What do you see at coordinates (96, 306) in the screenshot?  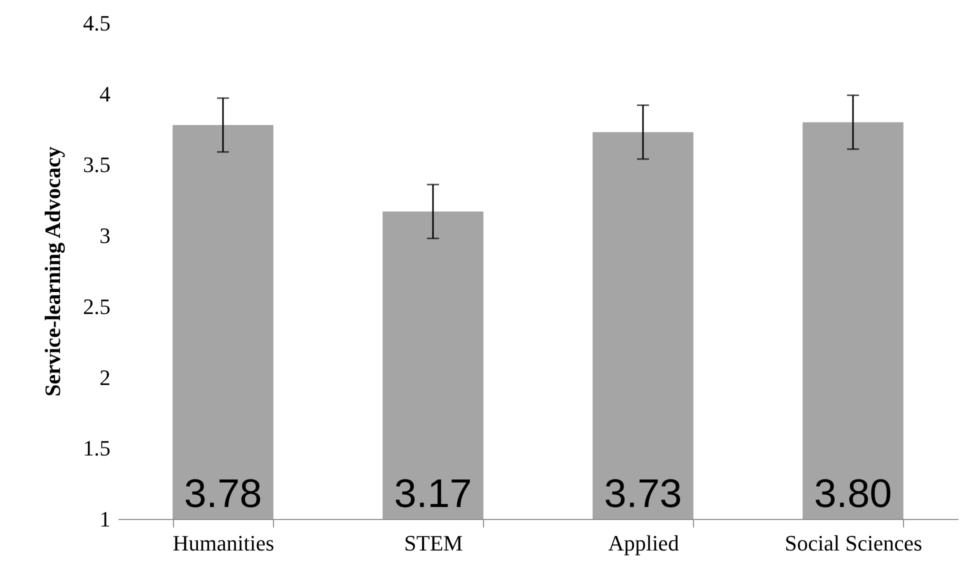 I see `y-tick-label: 2.5` at bounding box center [96, 306].